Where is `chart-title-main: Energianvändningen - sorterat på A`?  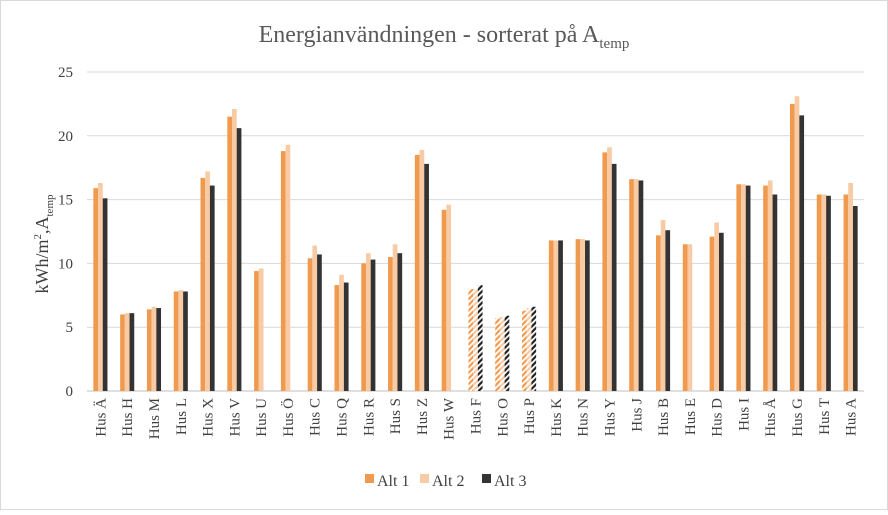
chart-title-main: Energianvändningen - sorterat på A is located at coordinates (429, 35).